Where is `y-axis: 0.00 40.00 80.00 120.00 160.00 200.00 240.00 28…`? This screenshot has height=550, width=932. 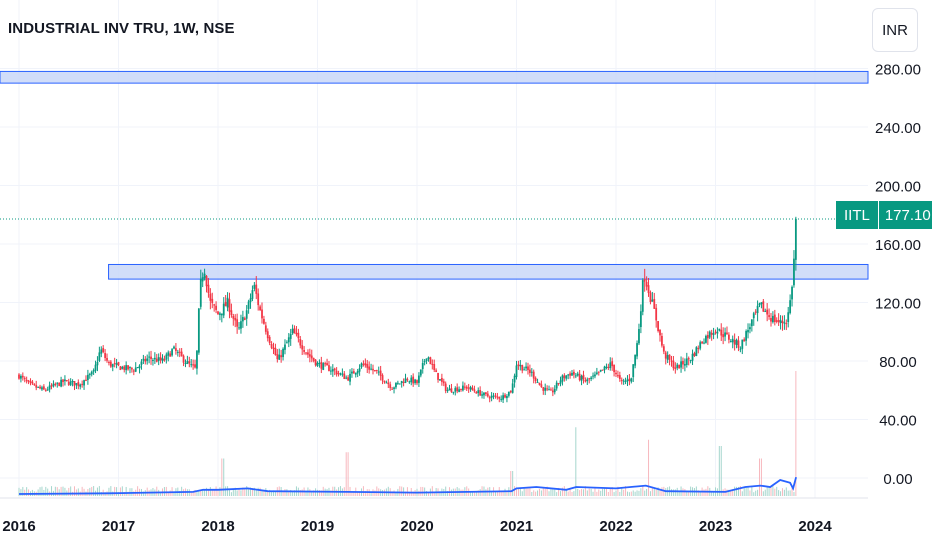 y-axis: 0.00 40.00 80.00 120.00 160.00 200.00 240.00 28… is located at coordinates (898, 275).